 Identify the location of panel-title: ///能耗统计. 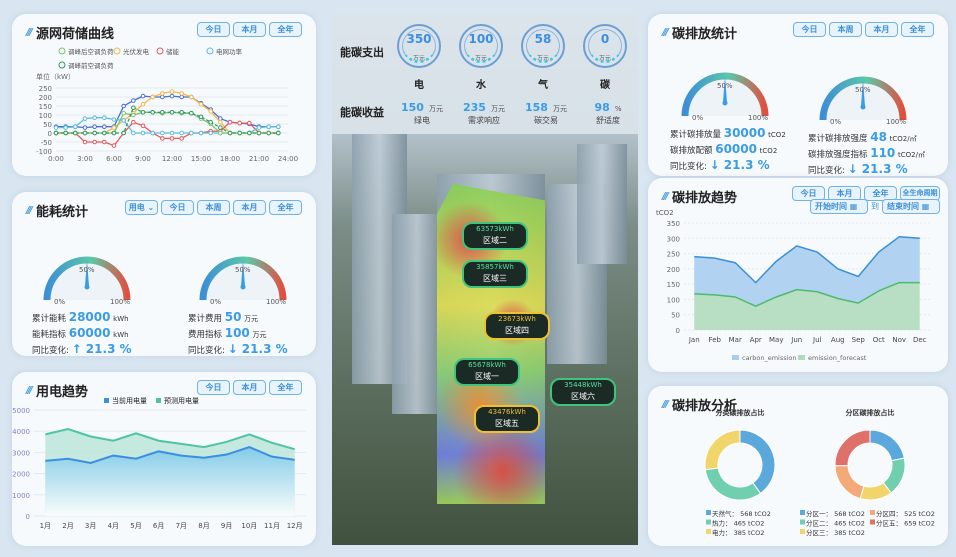
(57, 210).